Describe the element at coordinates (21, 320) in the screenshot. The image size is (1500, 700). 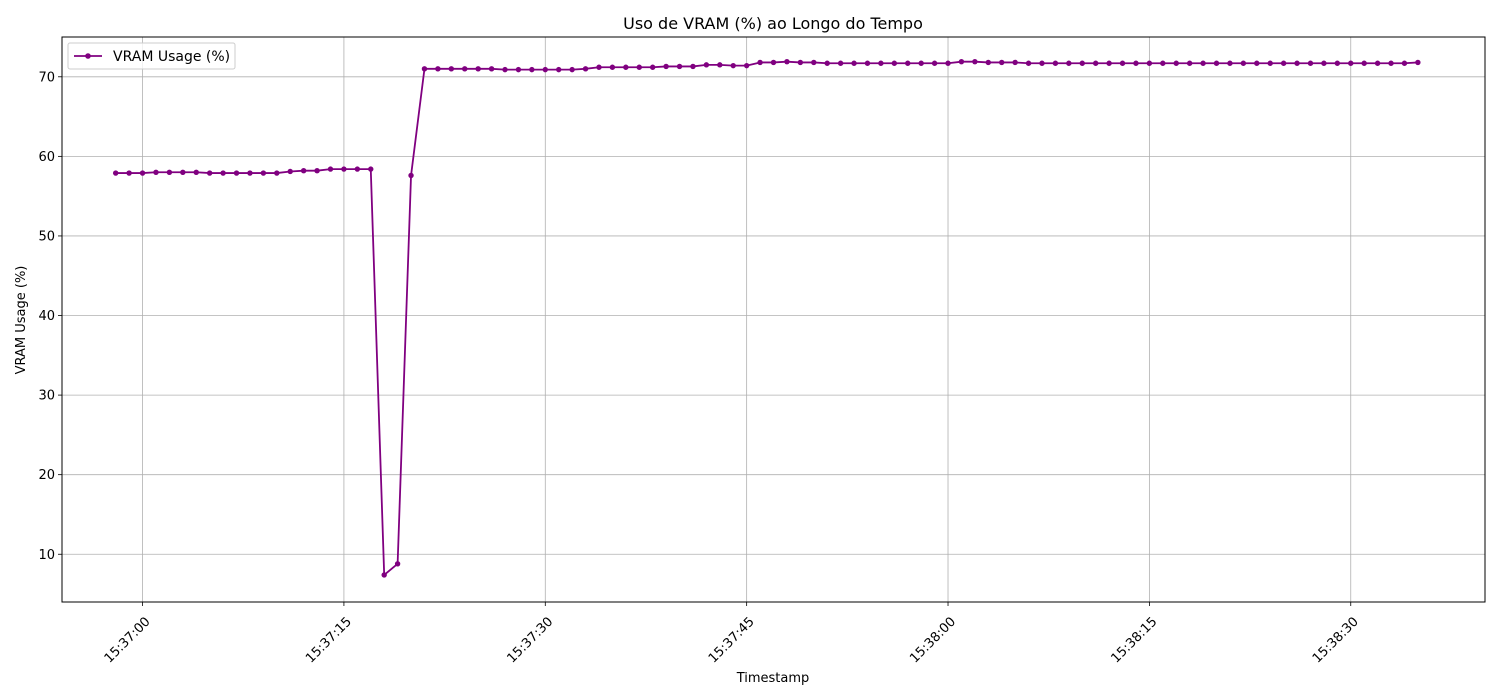
I see `y-axis-label: VRAM Usage (%)` at that location.